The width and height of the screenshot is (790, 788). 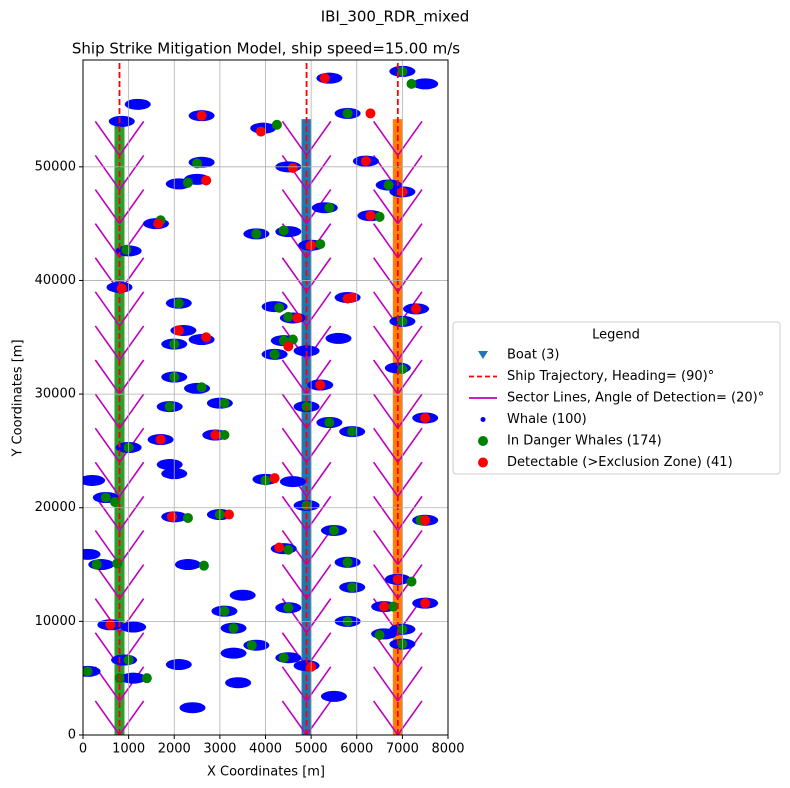 What do you see at coordinates (483, 462) in the screenshot?
I see `legend-marker` at bounding box center [483, 462].